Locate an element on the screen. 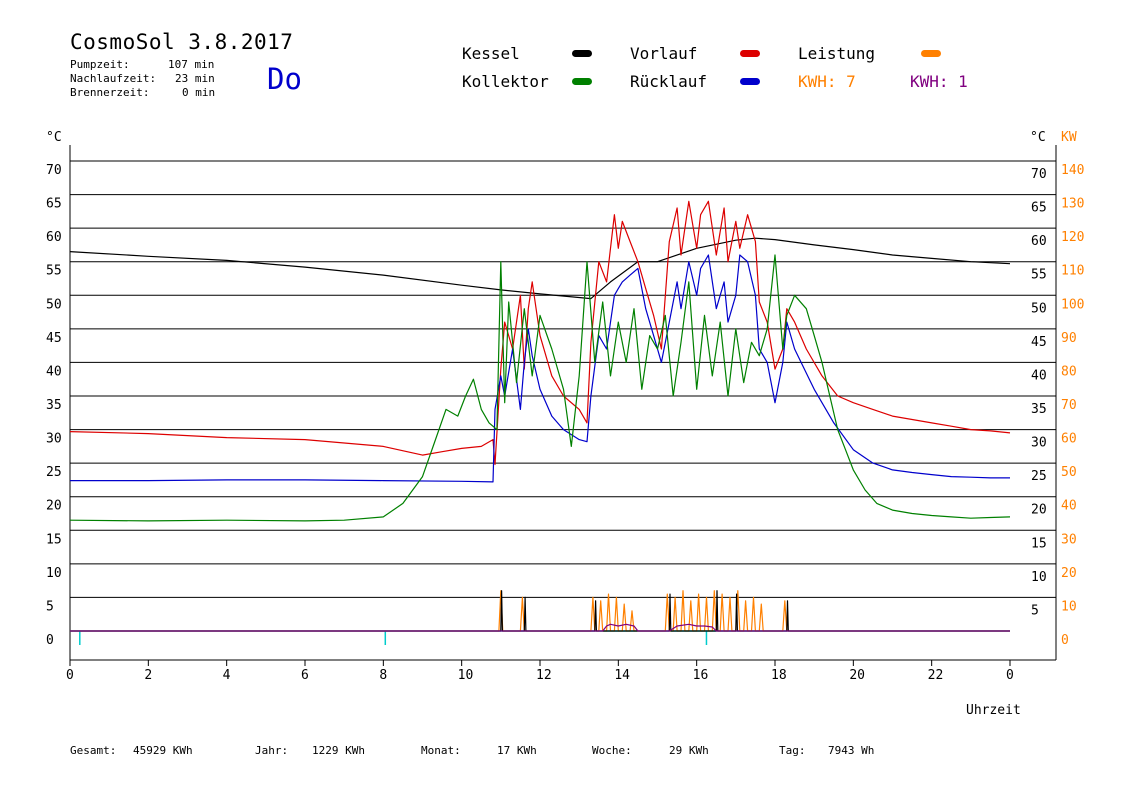 Image resolution: width=1148 pixels, height=812 pixels. series-line-leistung is located at coordinates (540, 611).